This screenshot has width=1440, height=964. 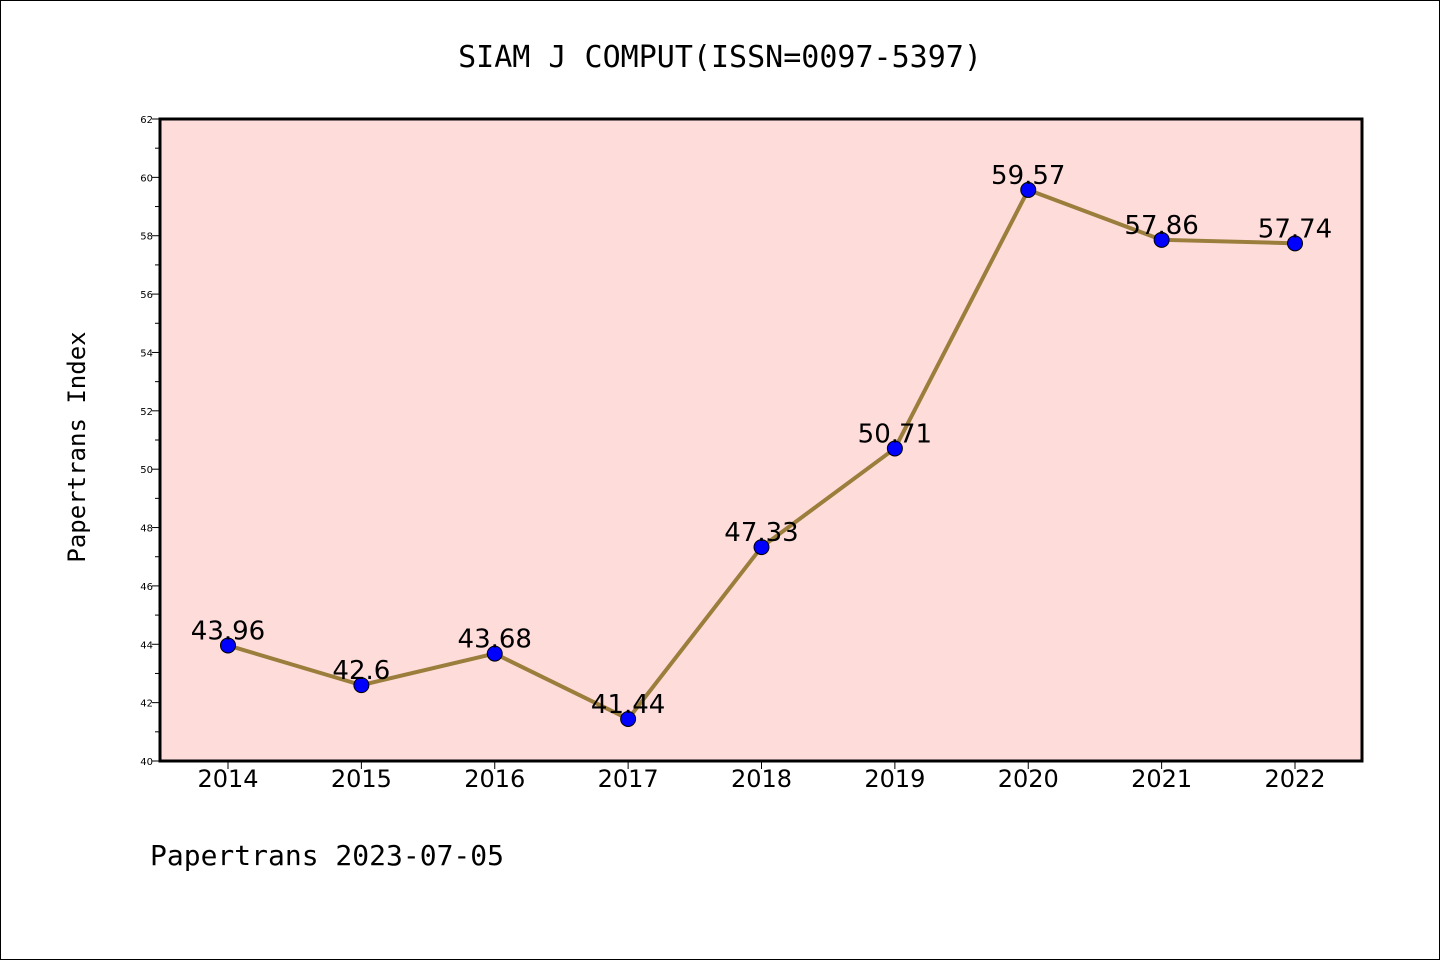 I want to click on x-tick-label: 2017, so click(x=628, y=779).